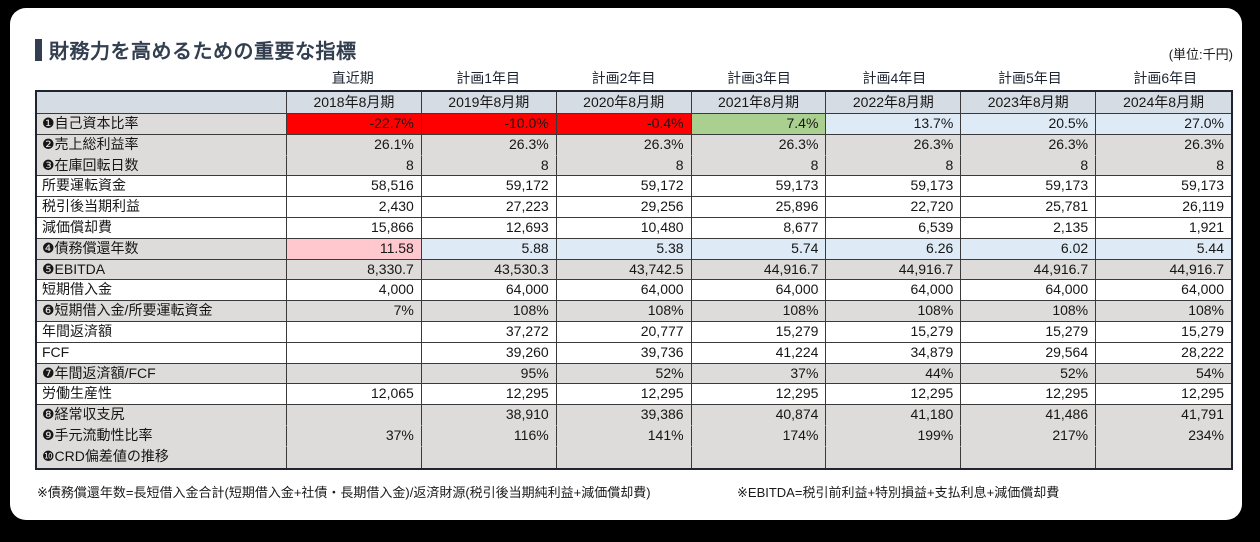  I want to click on row-label: ❿CRD偏差値の推移, so click(162, 457).